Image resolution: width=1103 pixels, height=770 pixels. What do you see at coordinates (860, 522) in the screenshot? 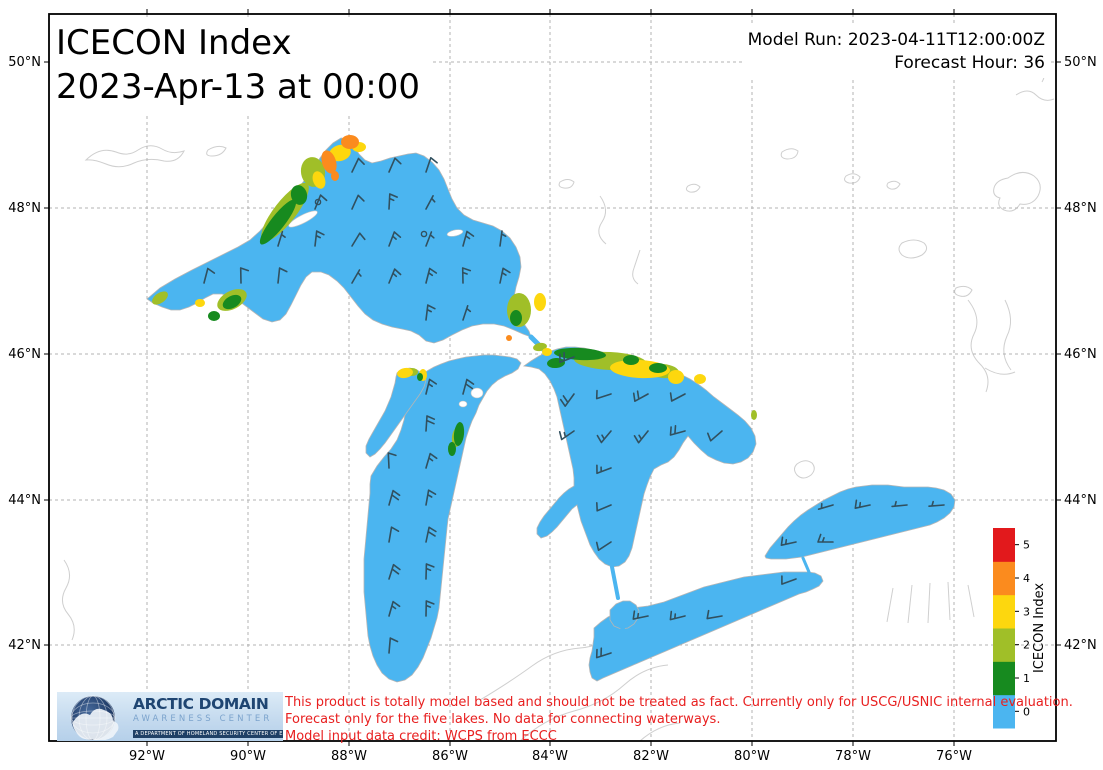
I see `lake-ontario` at bounding box center [860, 522].